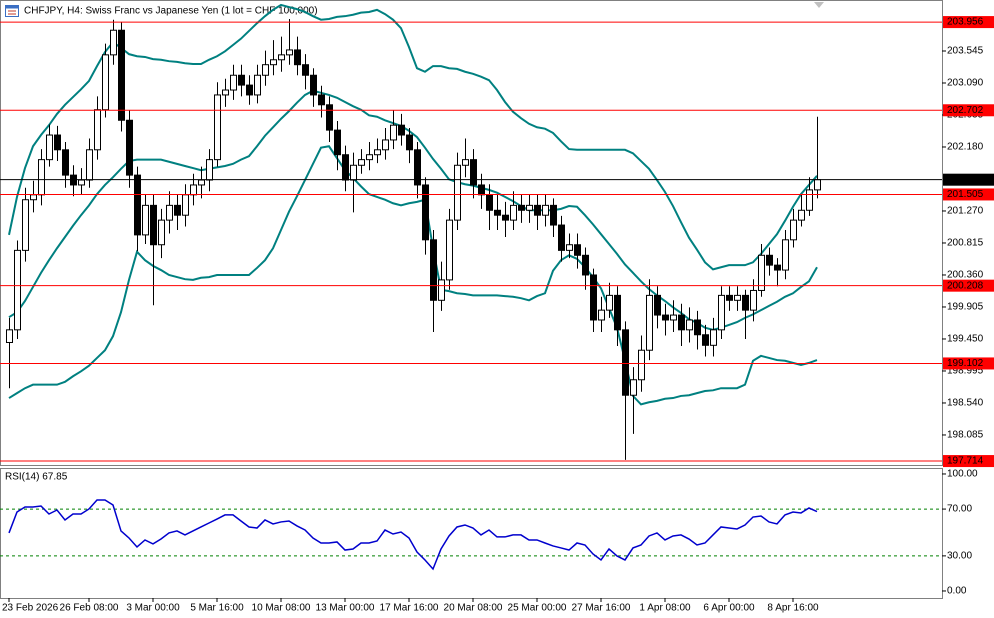 This screenshot has width=994, height=618. I want to click on price-level-label: 203.956, so click(965, 22).